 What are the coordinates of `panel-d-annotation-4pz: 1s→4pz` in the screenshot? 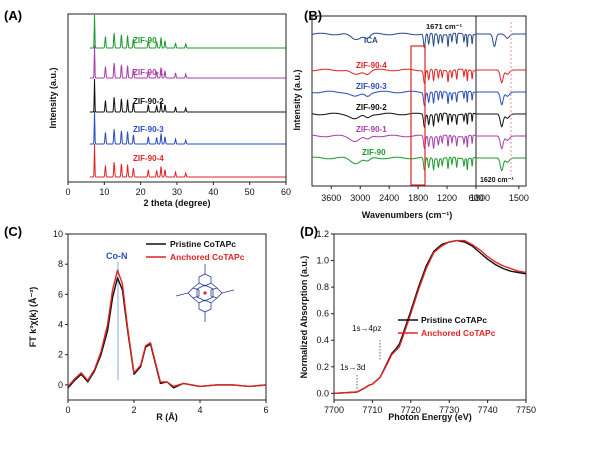 It's located at (366, 328).